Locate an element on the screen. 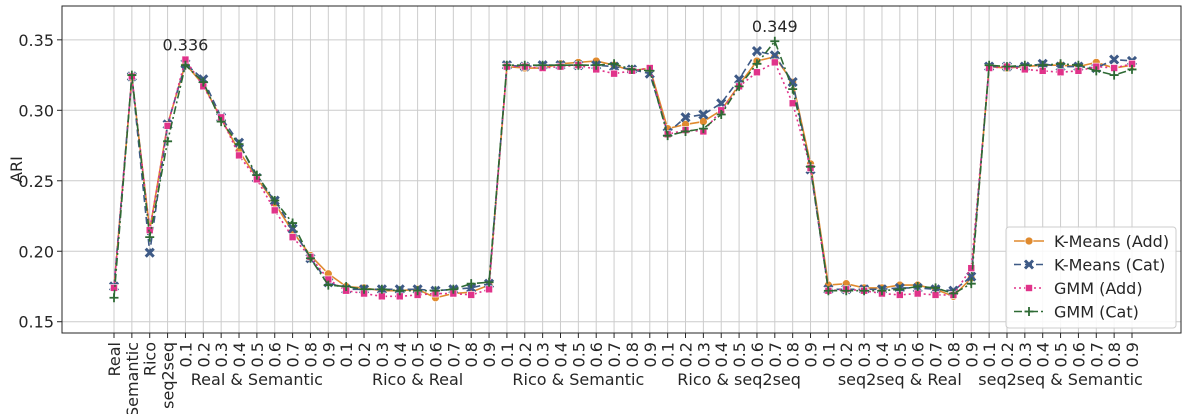 The height and width of the screenshot is (414, 1187). annotation-label: 0.349 is located at coordinates (775, 26).